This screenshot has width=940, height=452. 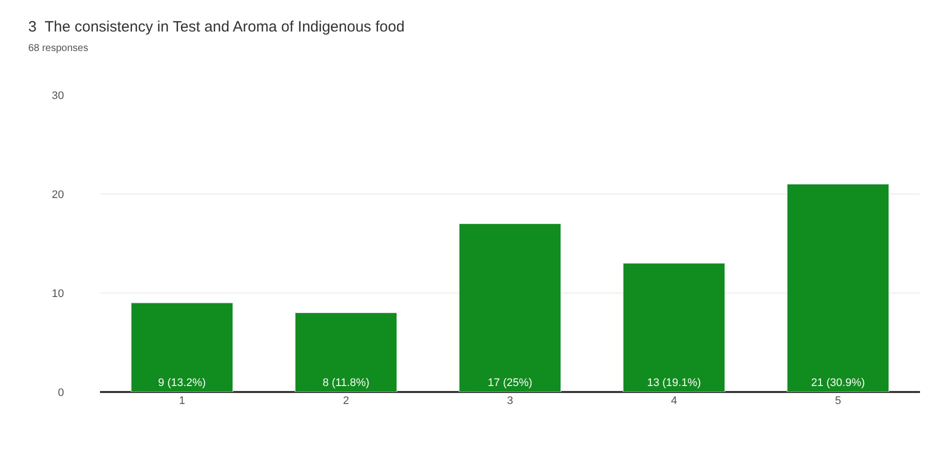 I want to click on y-tick-label: 30, so click(x=58, y=96).